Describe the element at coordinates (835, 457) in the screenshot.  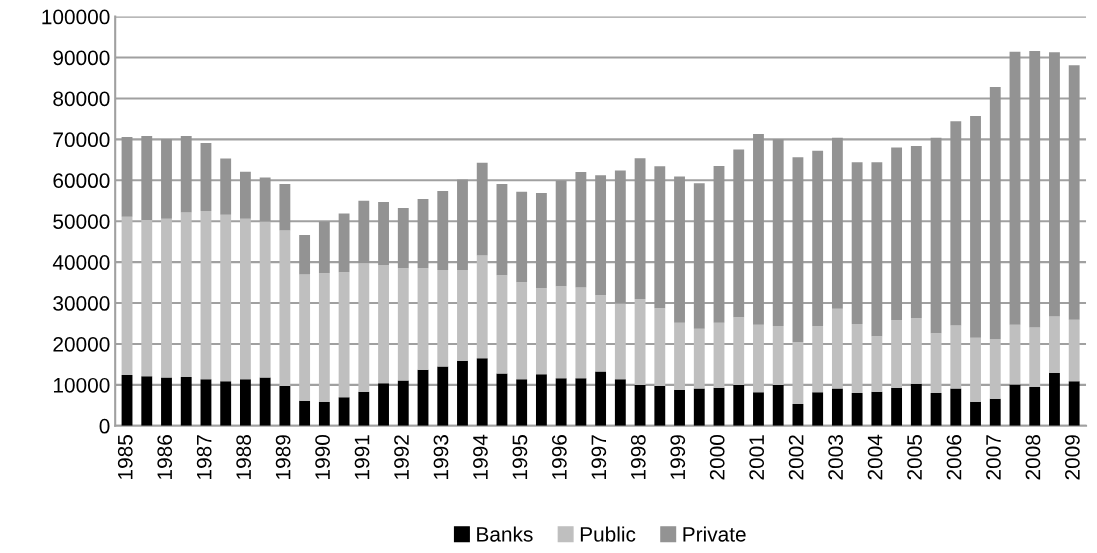
I see `x-tick-label: 2003` at that location.